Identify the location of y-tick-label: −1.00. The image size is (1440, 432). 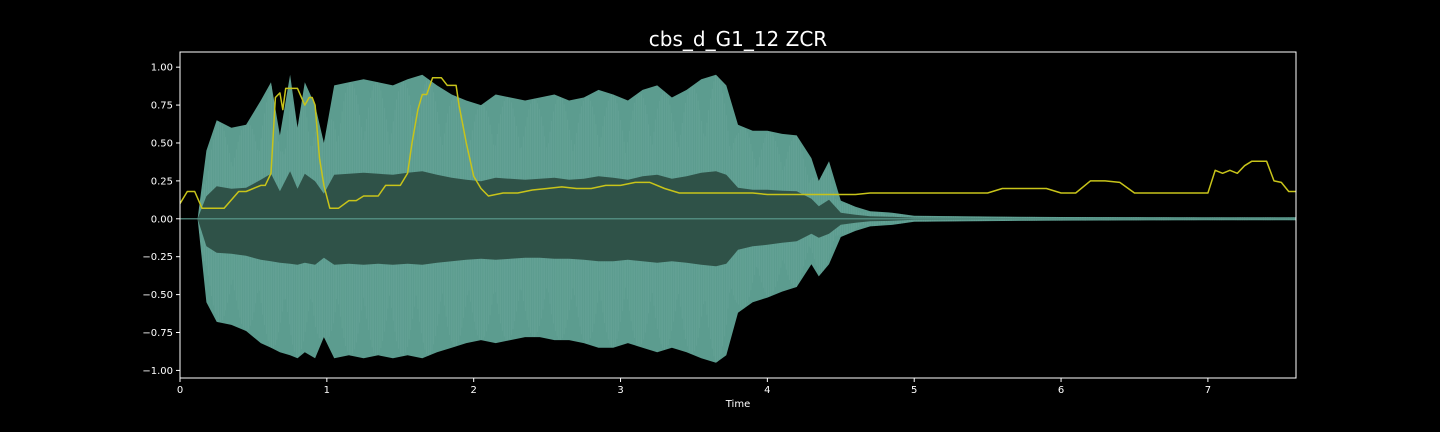
(157, 371).